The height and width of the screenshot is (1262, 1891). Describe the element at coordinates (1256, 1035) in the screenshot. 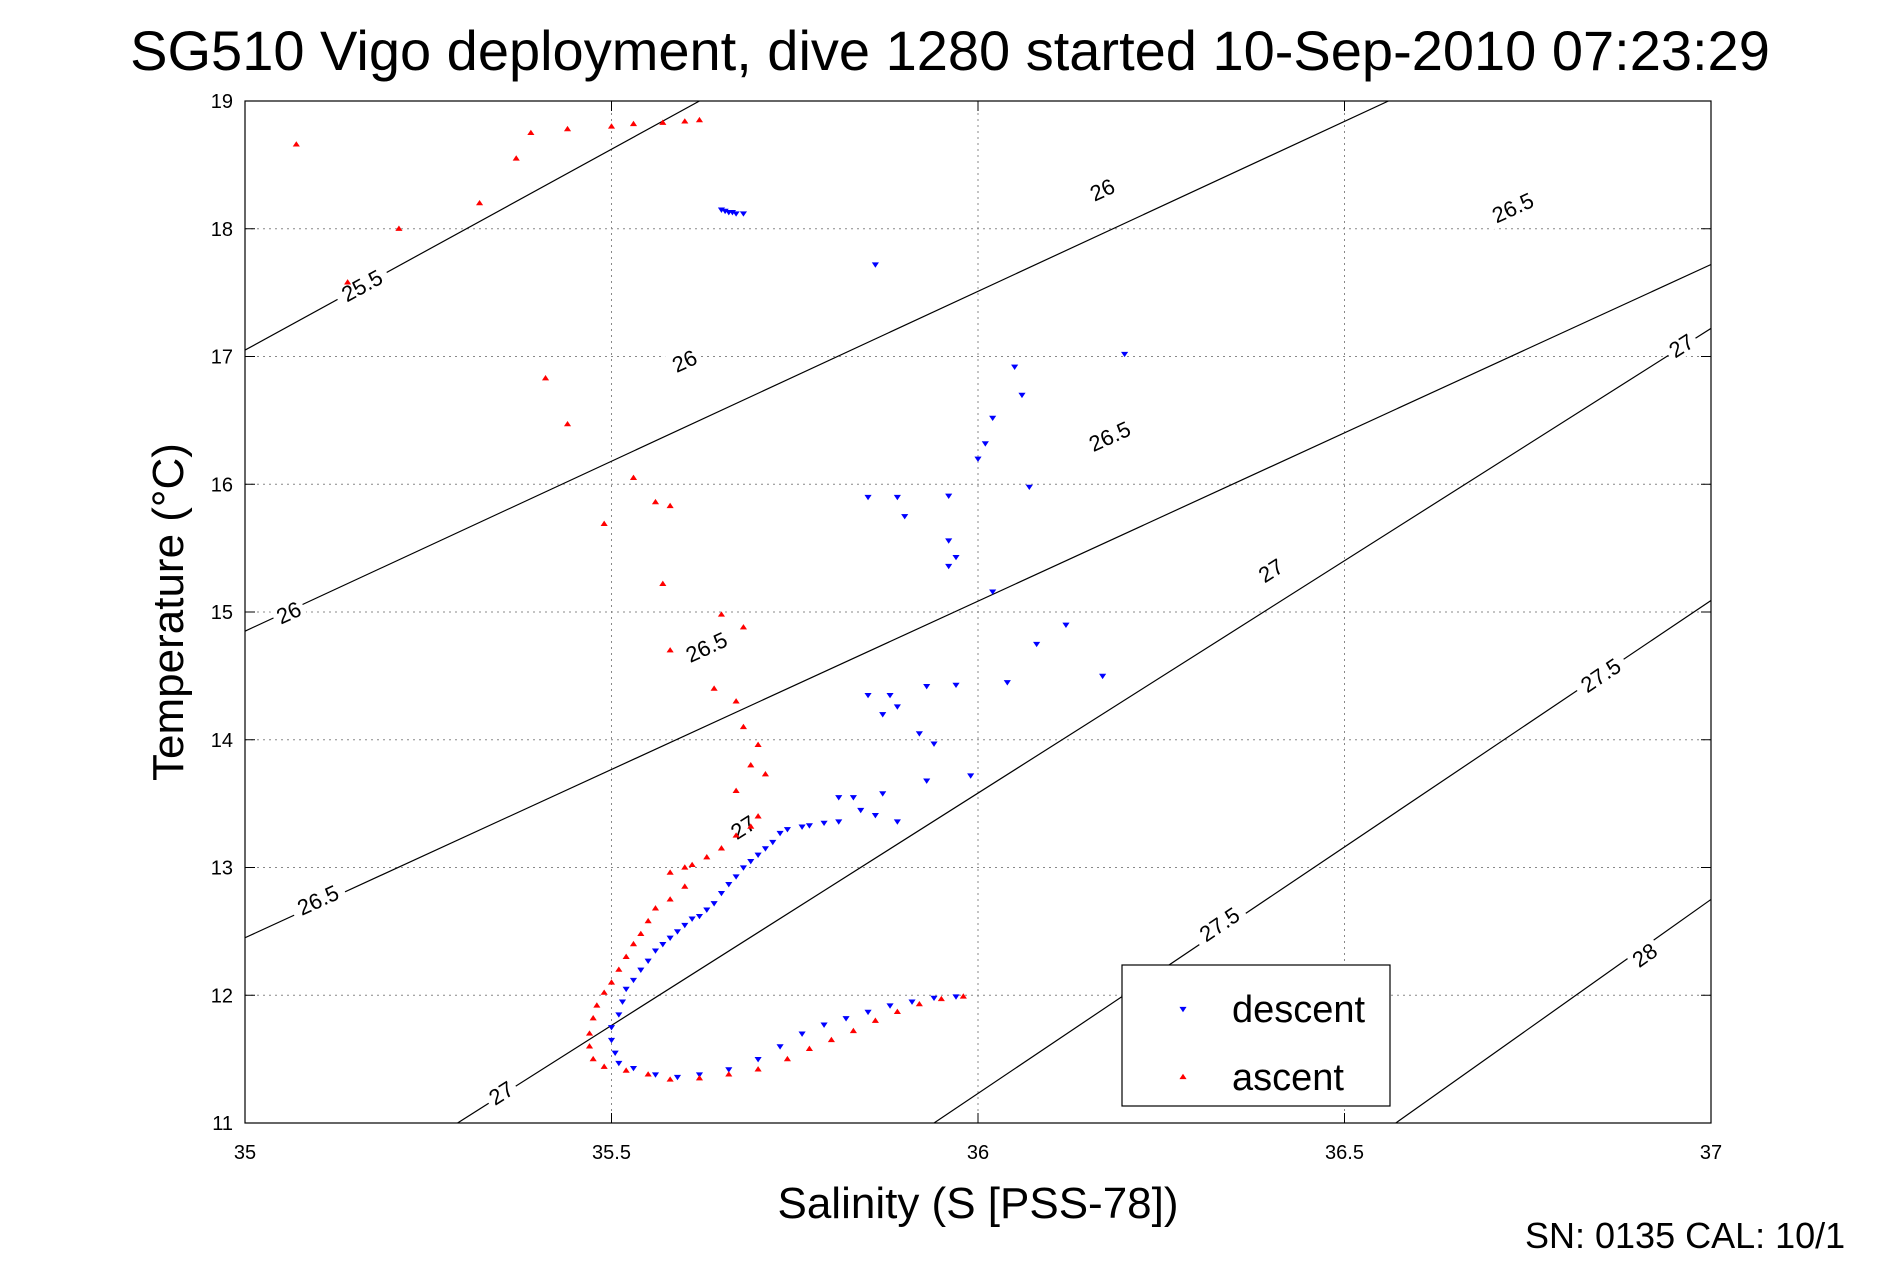

I see `legend: descent ascent` at that location.